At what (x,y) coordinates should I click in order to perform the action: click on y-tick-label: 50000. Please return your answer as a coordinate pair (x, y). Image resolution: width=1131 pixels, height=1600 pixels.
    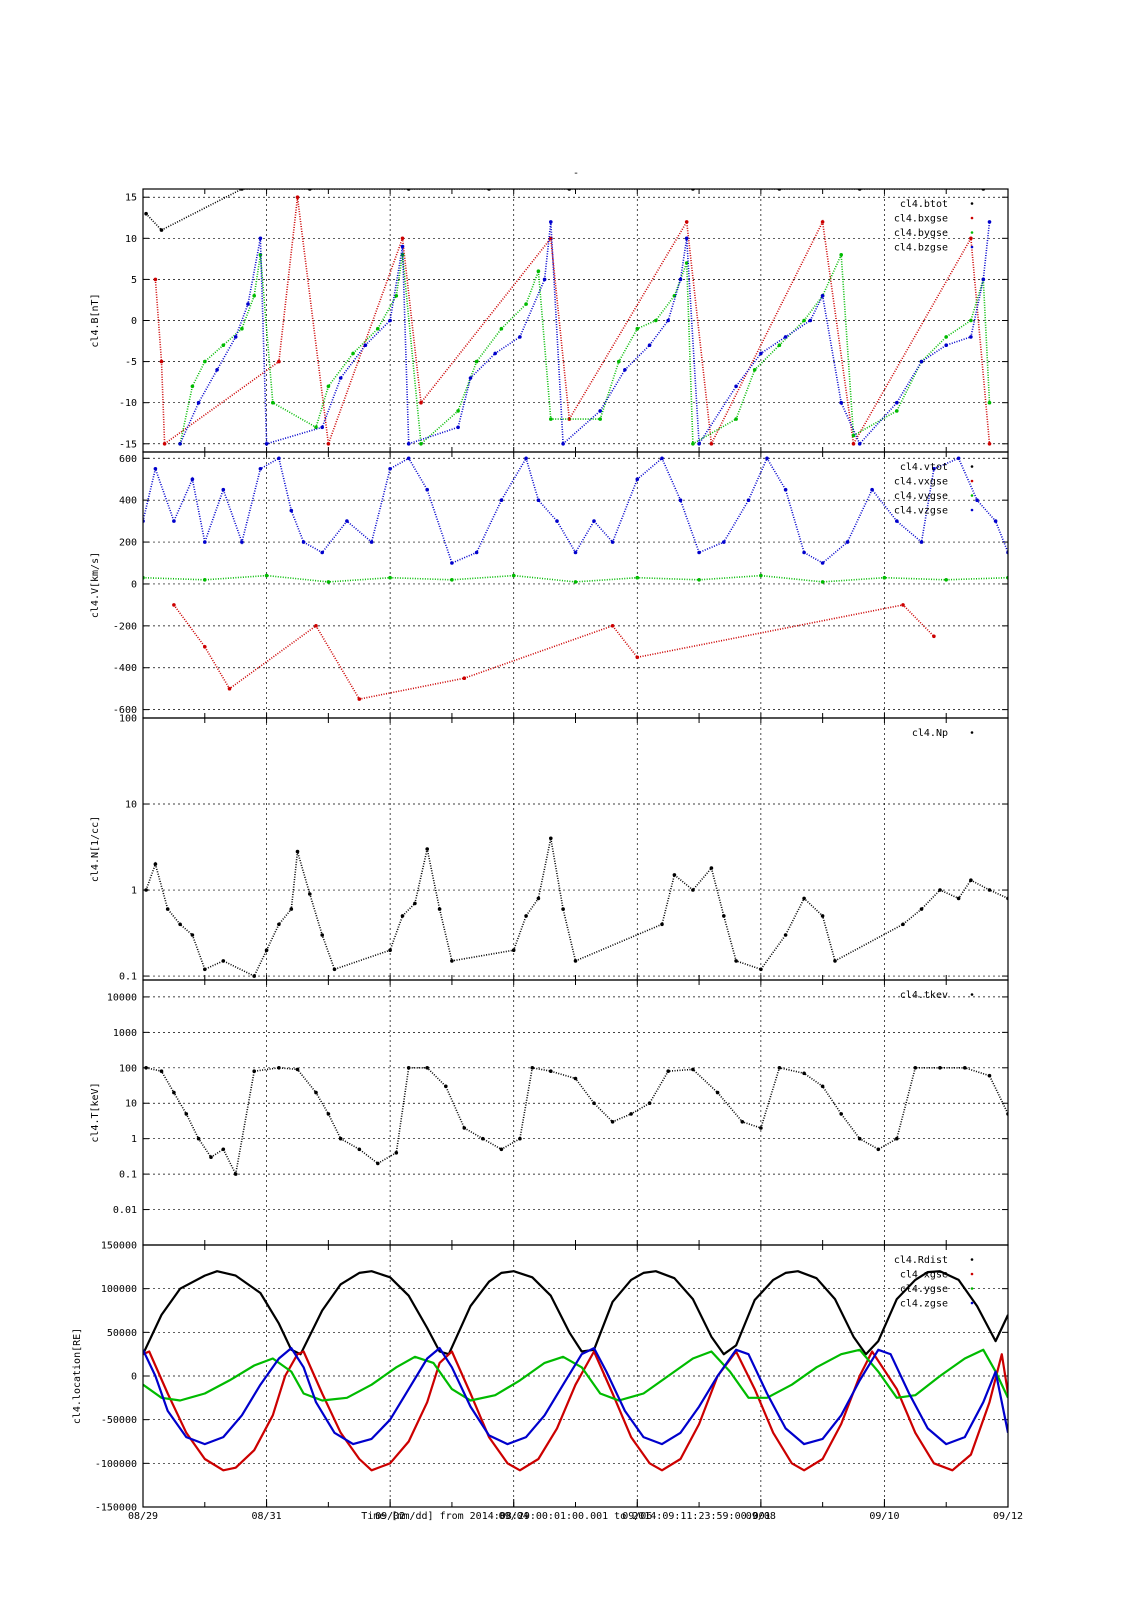
    Looking at the image, I should click on (122, 1333).